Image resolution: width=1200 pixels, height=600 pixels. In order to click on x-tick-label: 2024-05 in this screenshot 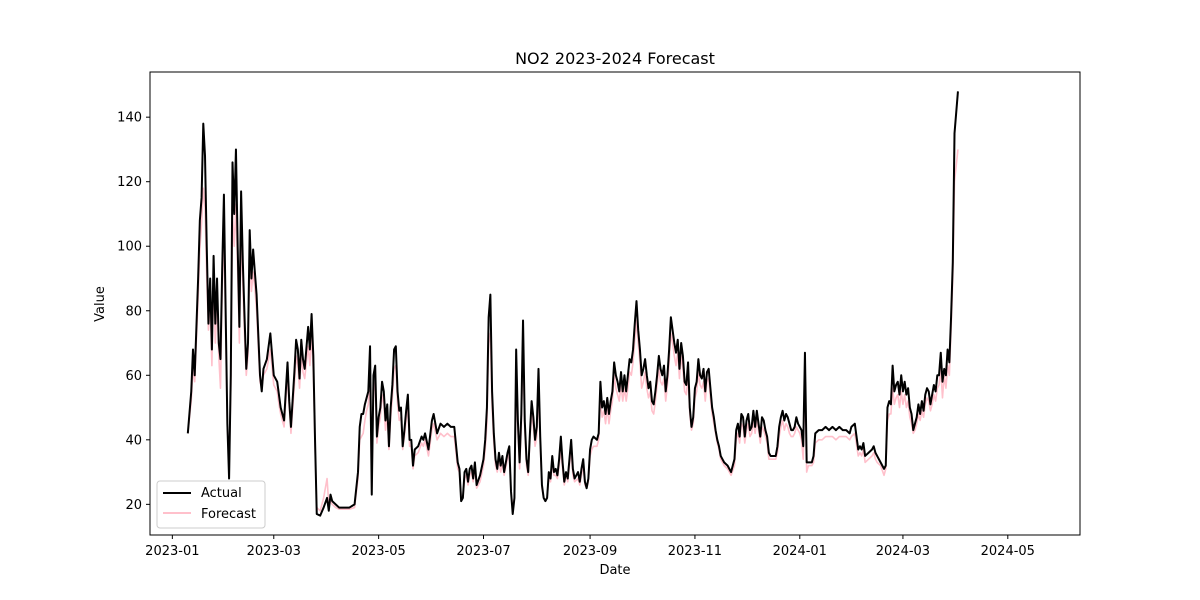, I will do `click(1008, 551)`.